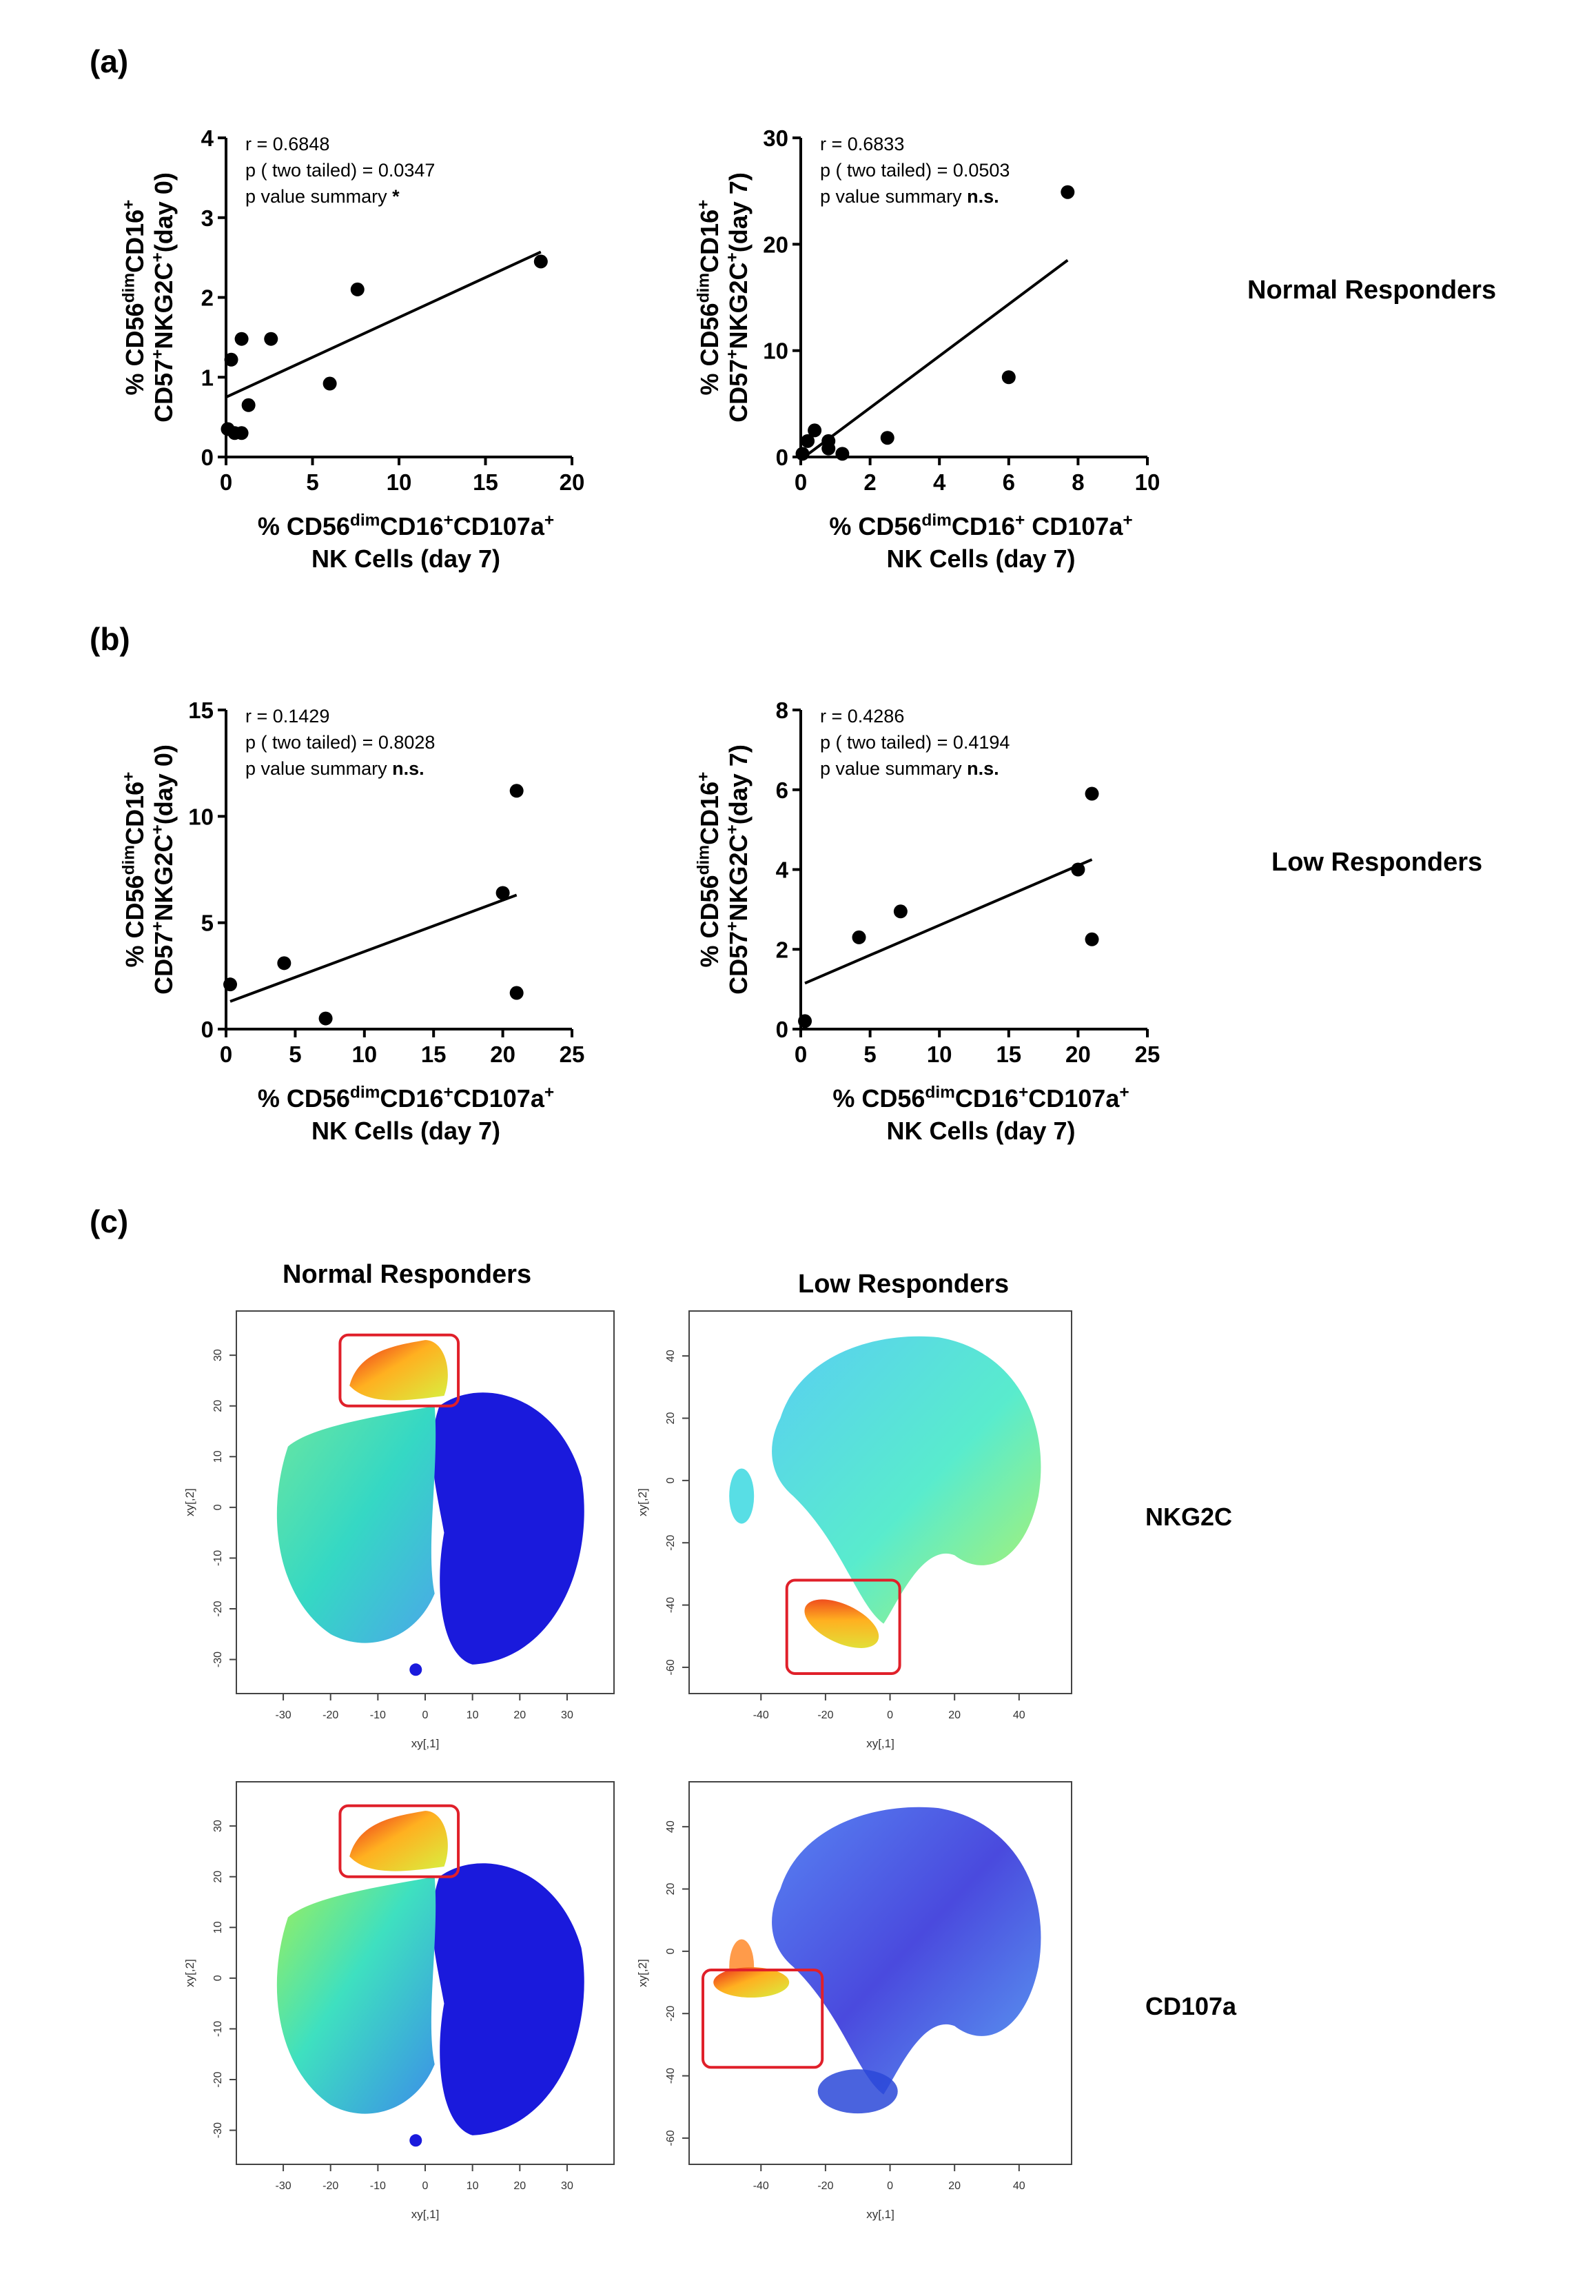 The height and width of the screenshot is (2296, 1596). I want to click on y-tick-label: 6, so click(782, 790).